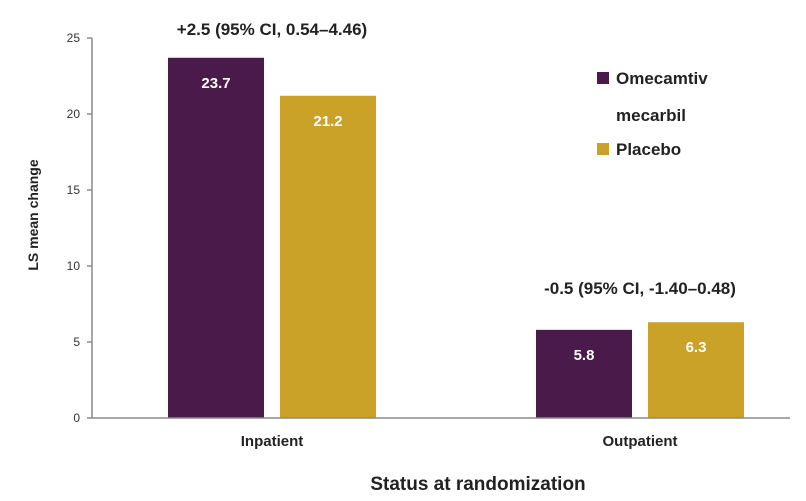 The image size is (806, 501). I want to click on x-axis: Inpatient Outpatient, so click(441, 433).